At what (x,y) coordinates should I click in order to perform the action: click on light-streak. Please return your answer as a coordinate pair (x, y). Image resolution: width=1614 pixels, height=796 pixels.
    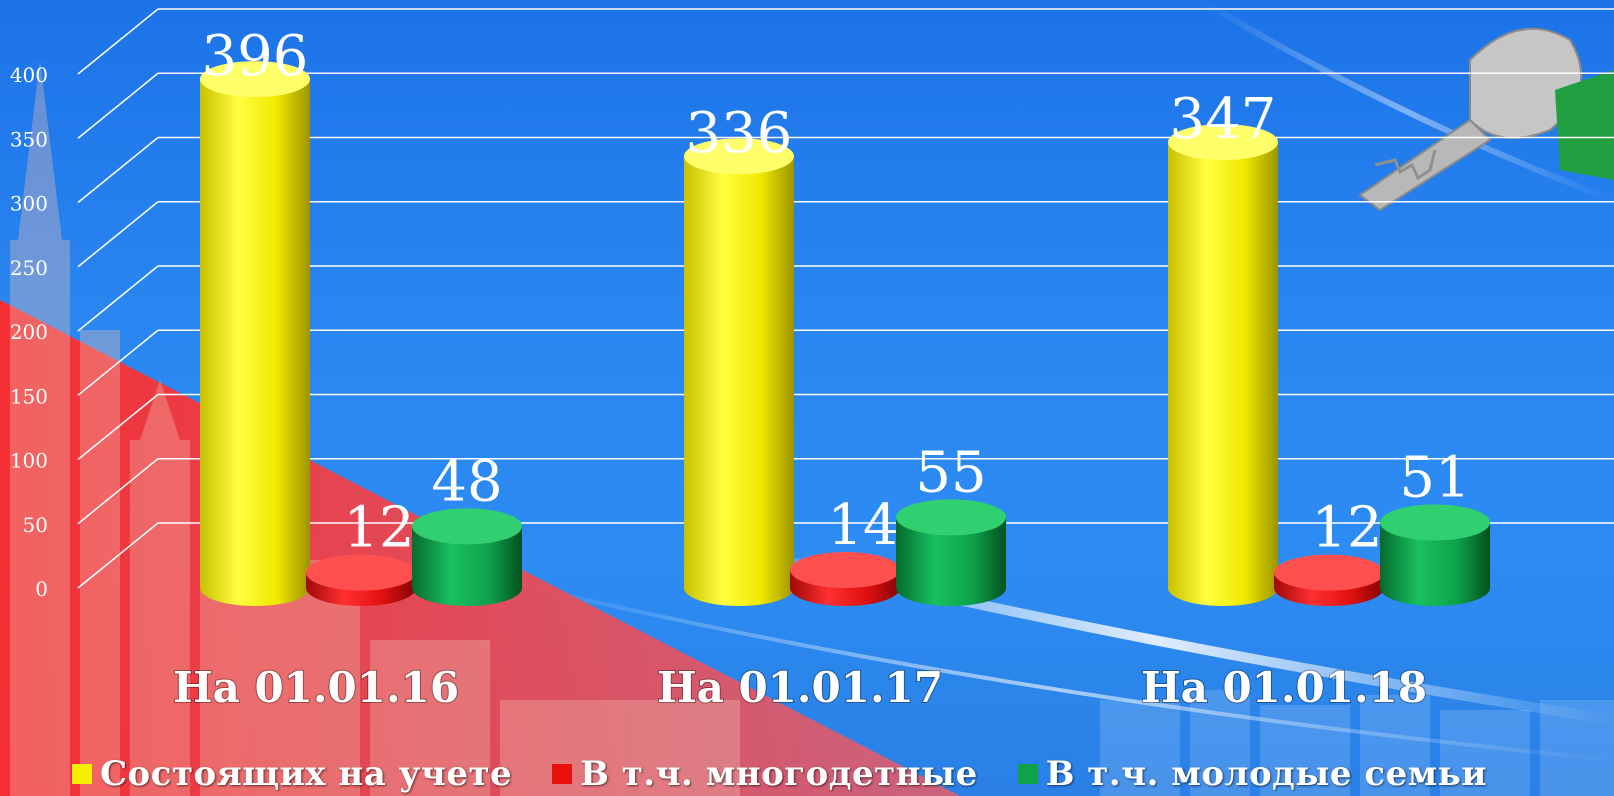
    Looking at the image, I should click on (1406, 101).